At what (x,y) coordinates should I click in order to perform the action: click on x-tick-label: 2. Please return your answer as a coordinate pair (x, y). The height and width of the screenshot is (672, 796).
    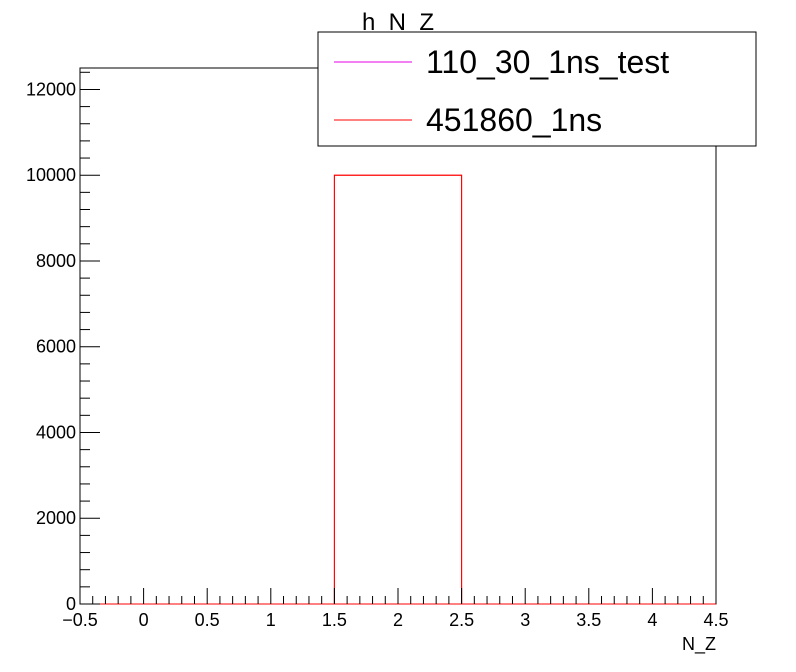
    Looking at the image, I should click on (398, 620).